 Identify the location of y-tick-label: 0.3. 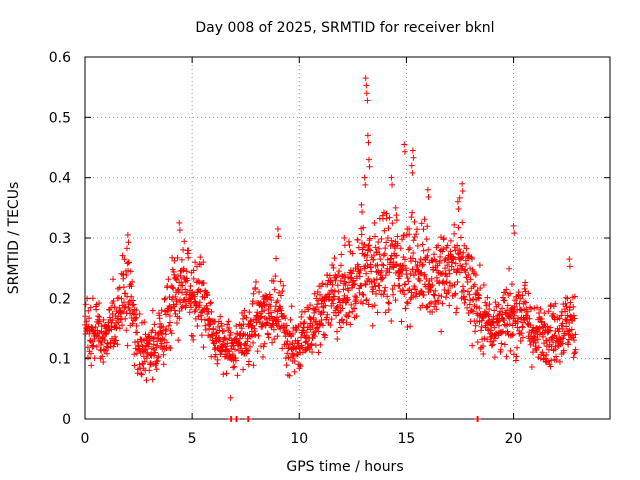
(60, 239).